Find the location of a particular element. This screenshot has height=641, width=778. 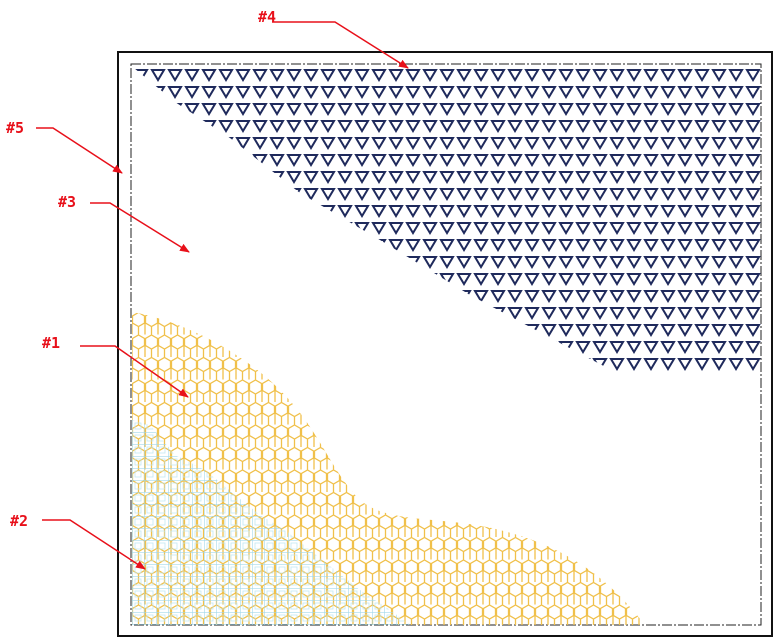

callout-2-label: #2 is located at coordinates (19, 521).